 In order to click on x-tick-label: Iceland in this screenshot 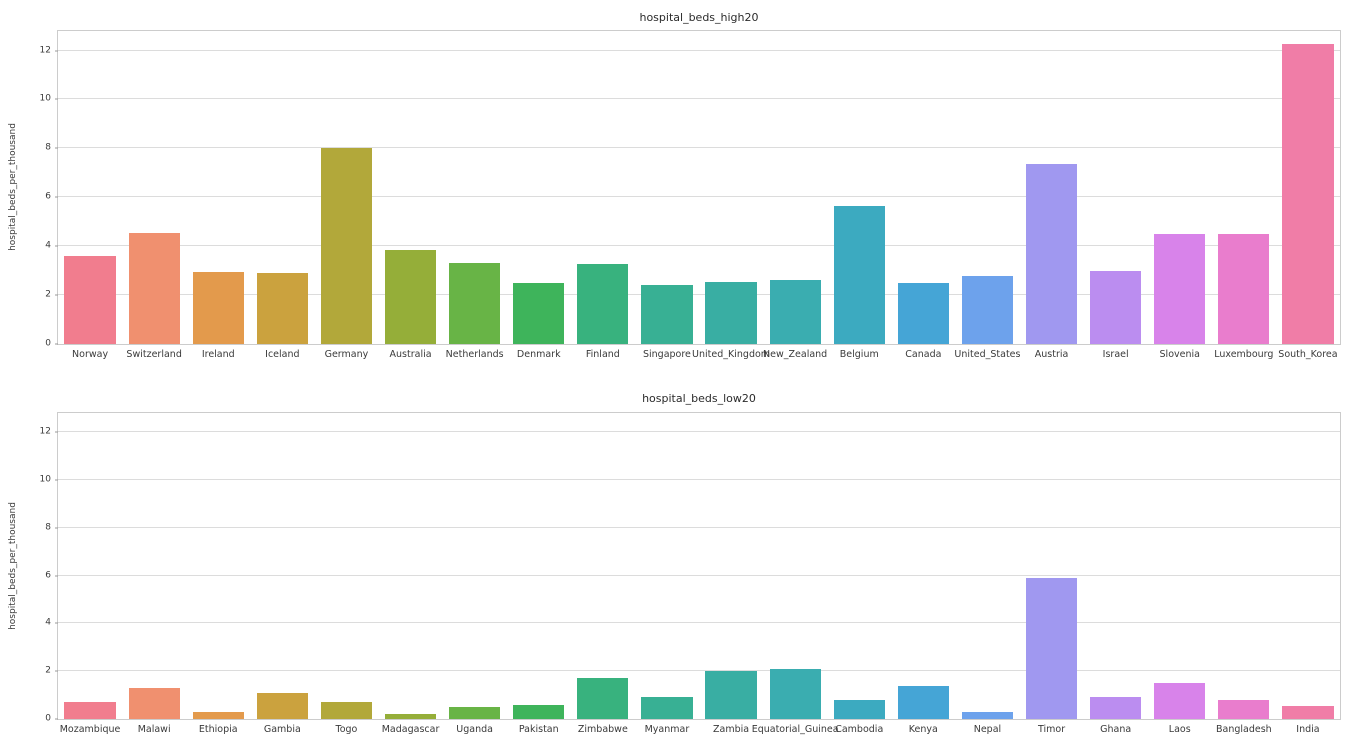, I will do `click(282, 354)`.